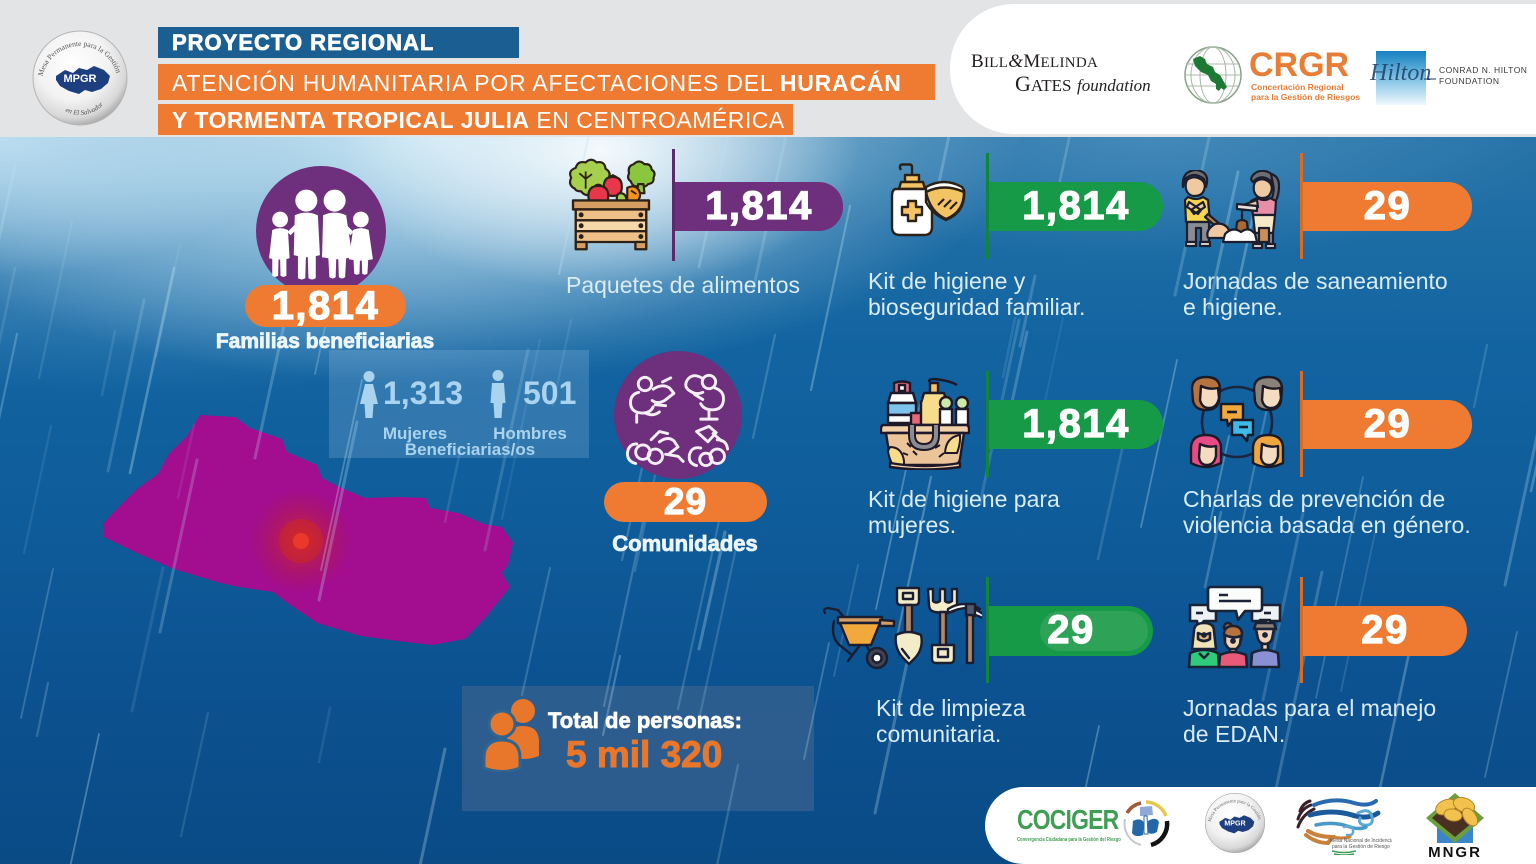  Describe the element at coordinates (1483, 70) in the screenshot. I see `svg-text: CONRAD N. HILTON` at that location.